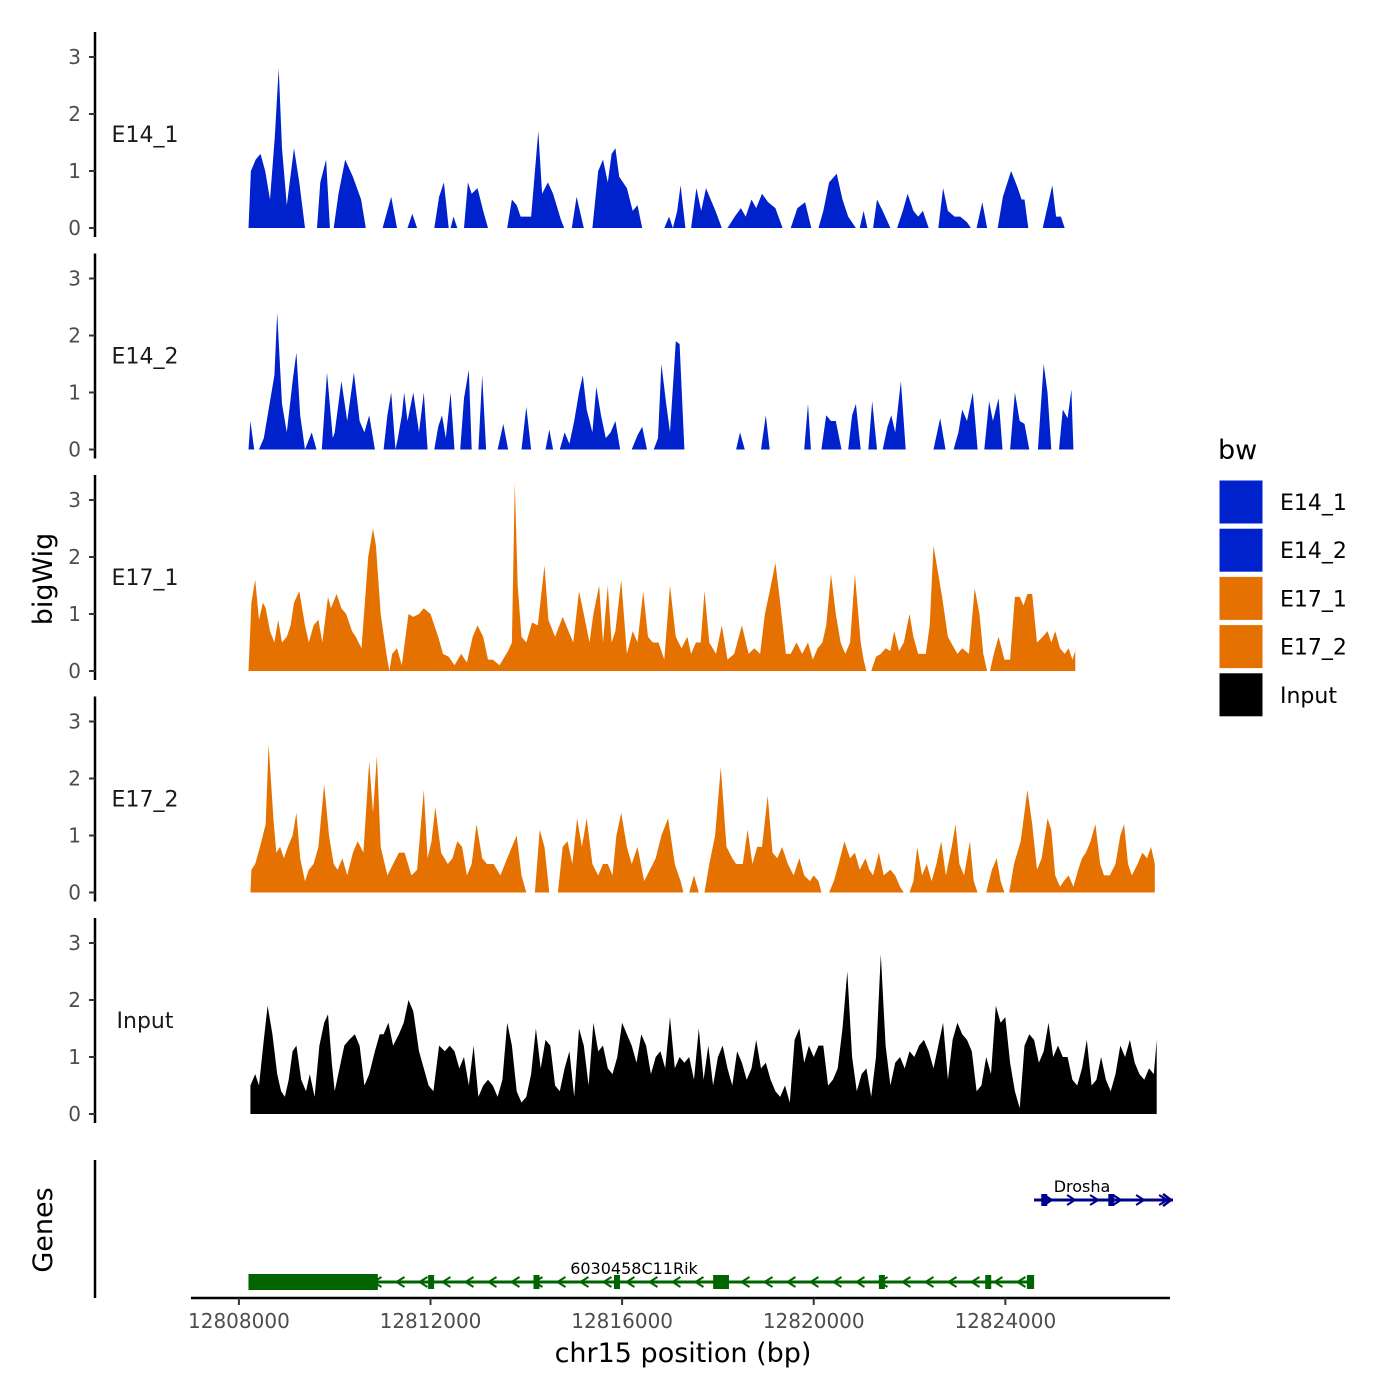  What do you see at coordinates (1313, 551) in the screenshot?
I see `legend-label: E14_2` at bounding box center [1313, 551].